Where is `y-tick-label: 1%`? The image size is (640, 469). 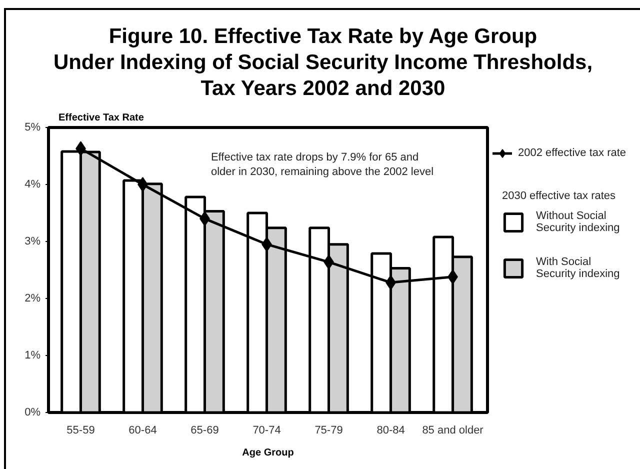
y-tick-label: 1% is located at coordinates (32, 356).